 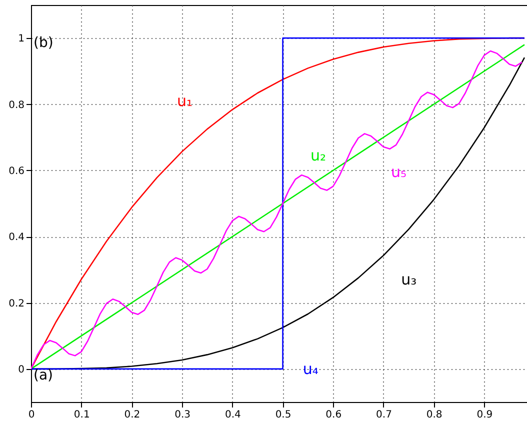 I want to click on y-tick-label: 0, so click(x=21, y=370).